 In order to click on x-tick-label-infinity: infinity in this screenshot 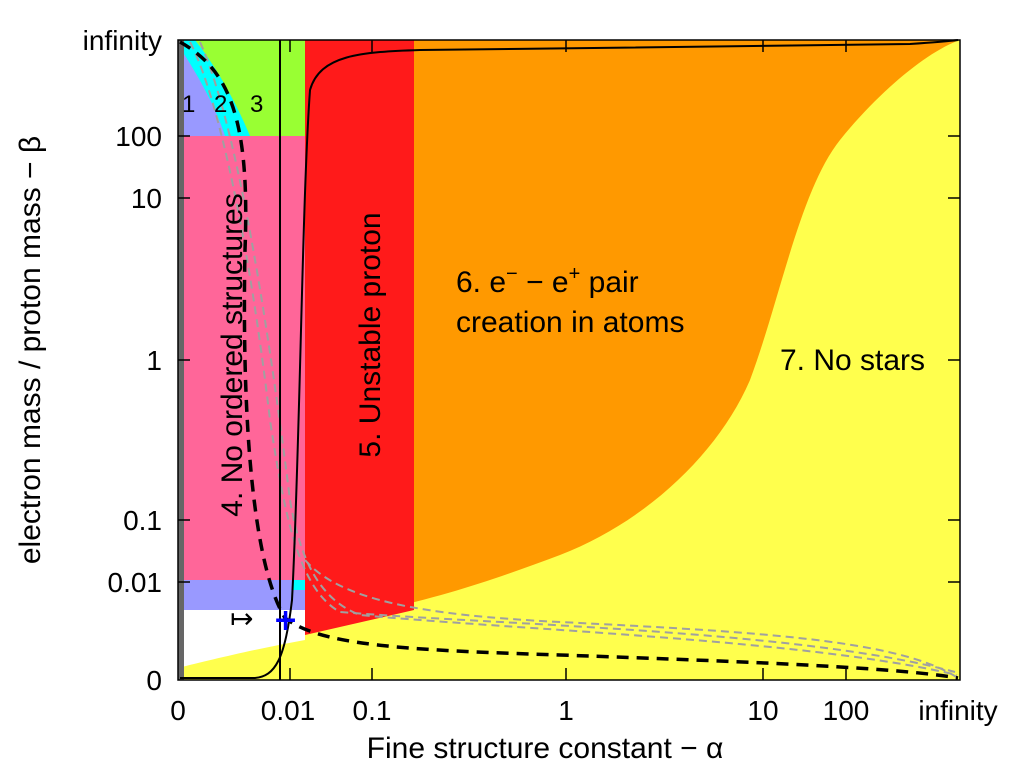, I will do `click(957, 710)`.